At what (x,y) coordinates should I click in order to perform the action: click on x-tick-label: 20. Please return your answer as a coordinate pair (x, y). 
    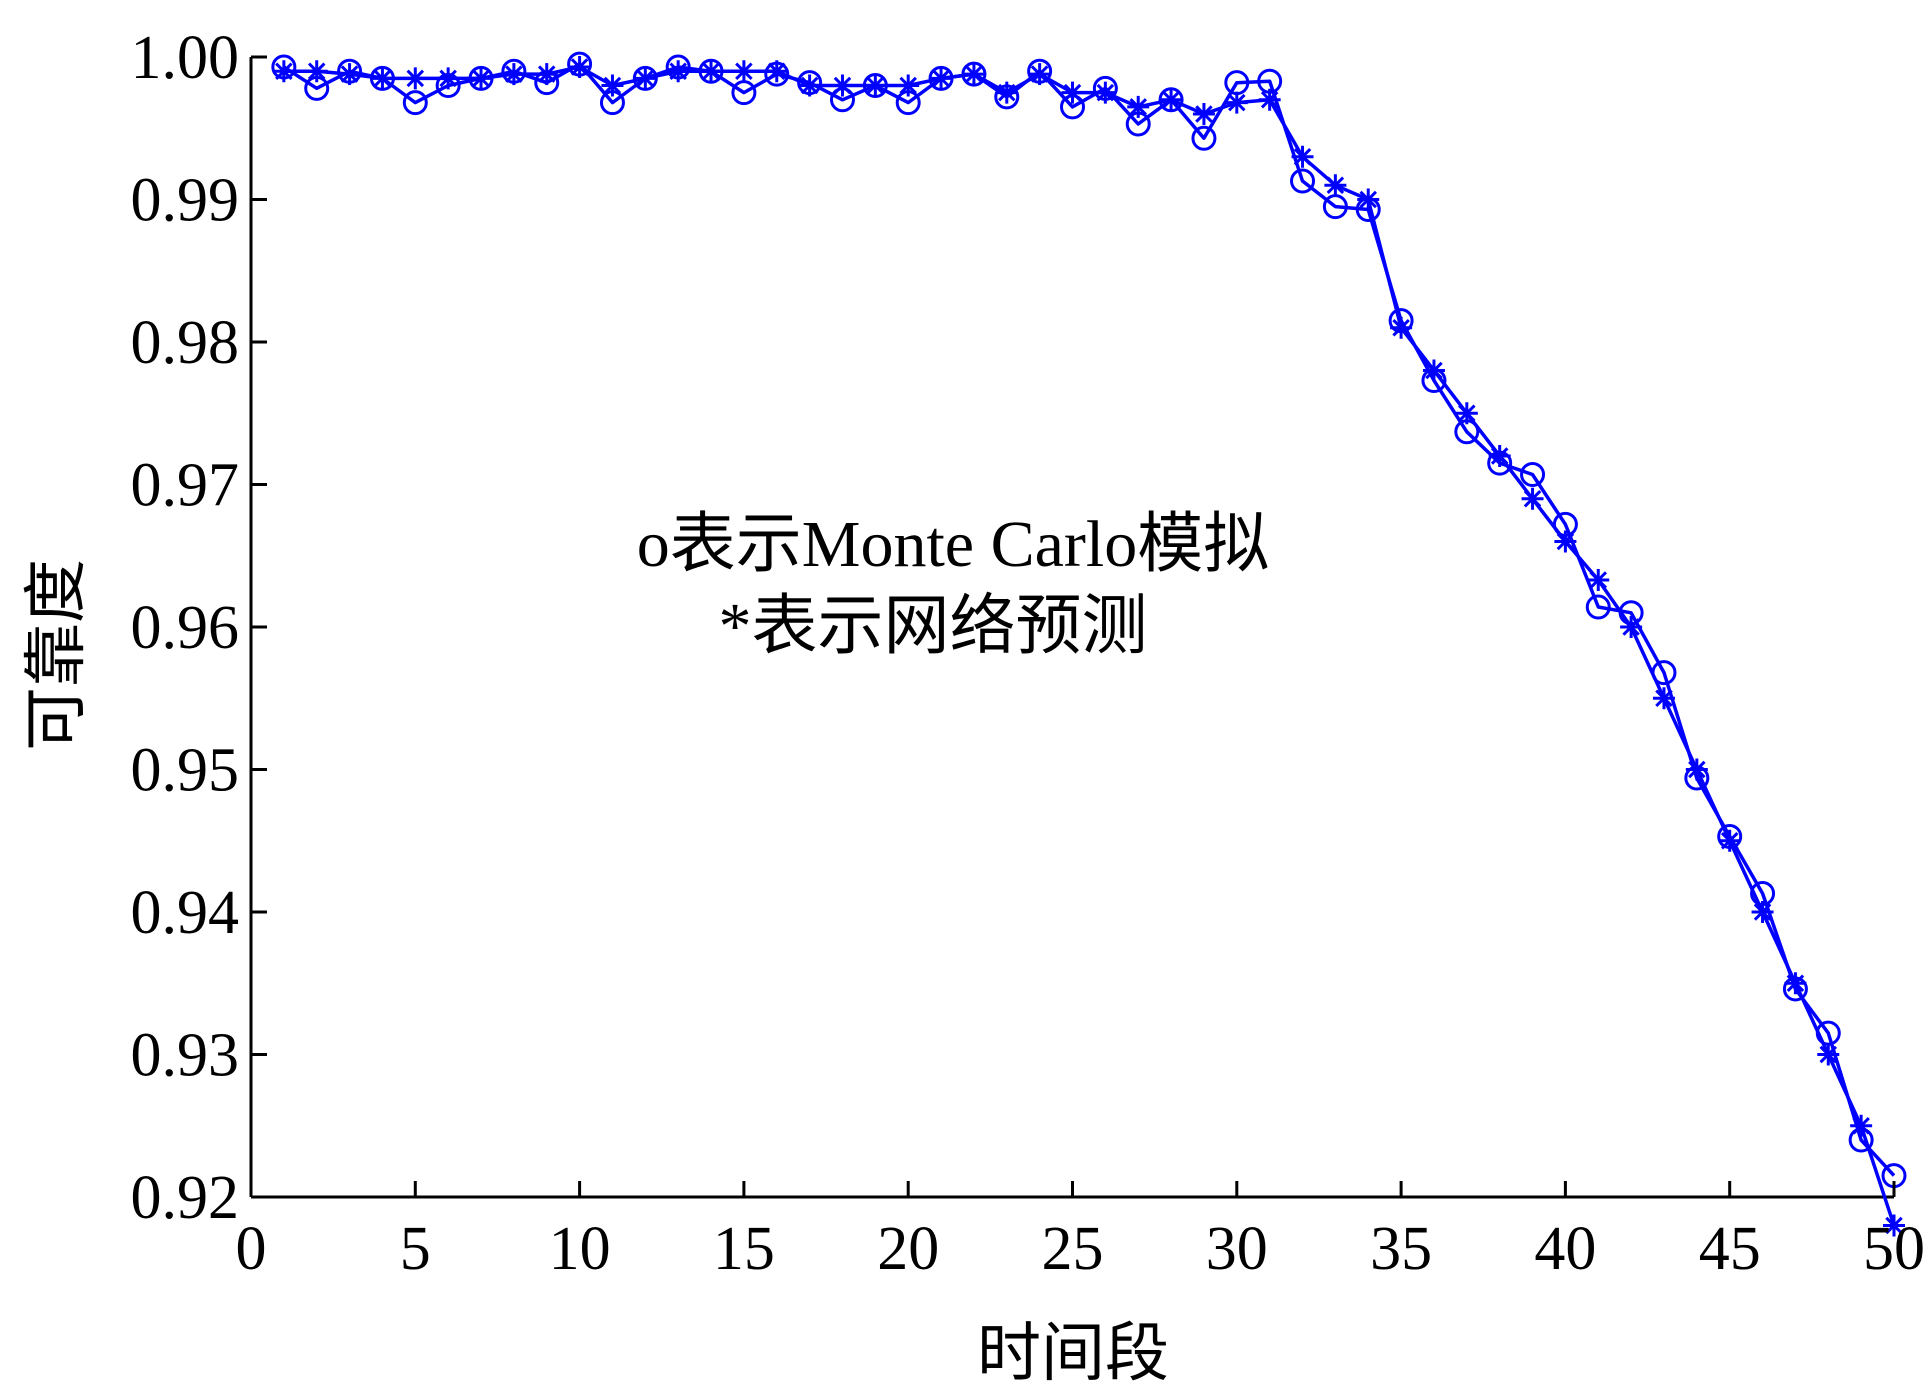
    Looking at the image, I should click on (908, 1249).